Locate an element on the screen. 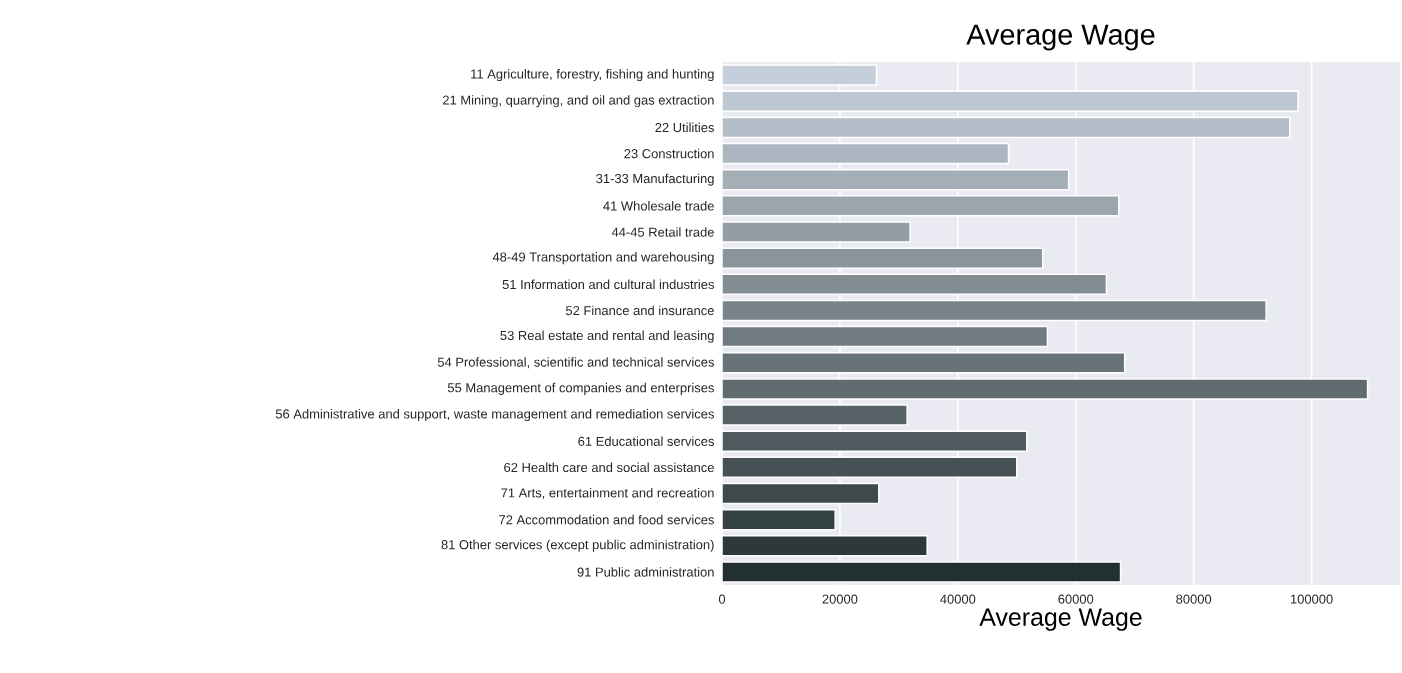 The height and width of the screenshot is (673, 1402). y-tick-label: 51 Information and cultural industries is located at coordinates (608, 284).